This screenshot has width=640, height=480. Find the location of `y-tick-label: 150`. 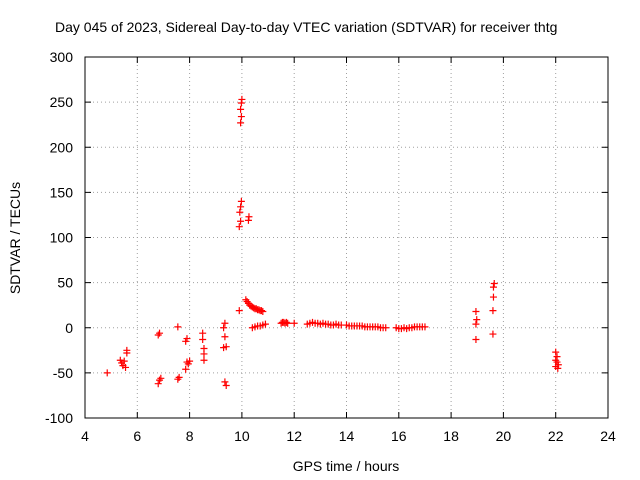

y-tick-label: 150 is located at coordinates (62, 192).